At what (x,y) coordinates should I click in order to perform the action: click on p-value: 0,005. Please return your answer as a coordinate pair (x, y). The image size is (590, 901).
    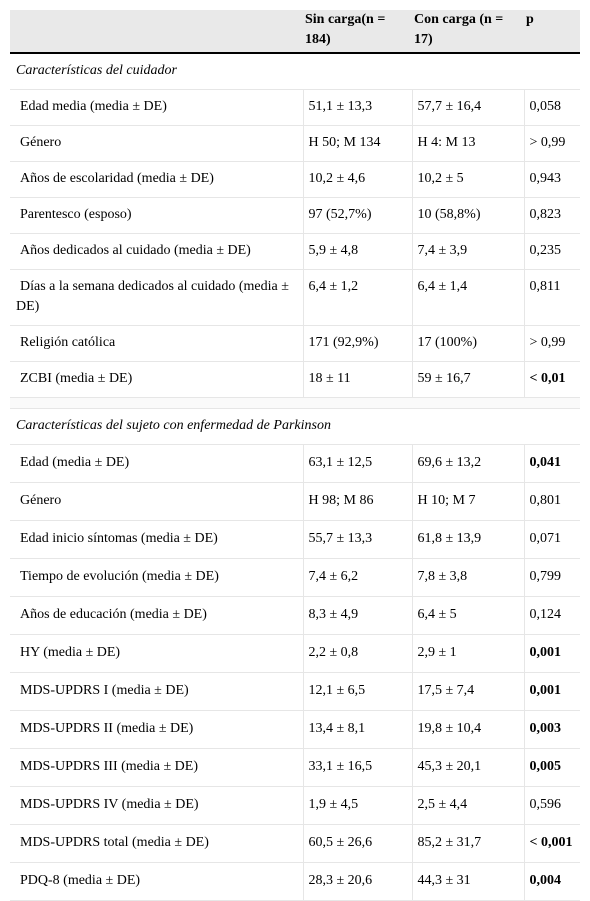
    Looking at the image, I should click on (552, 767).